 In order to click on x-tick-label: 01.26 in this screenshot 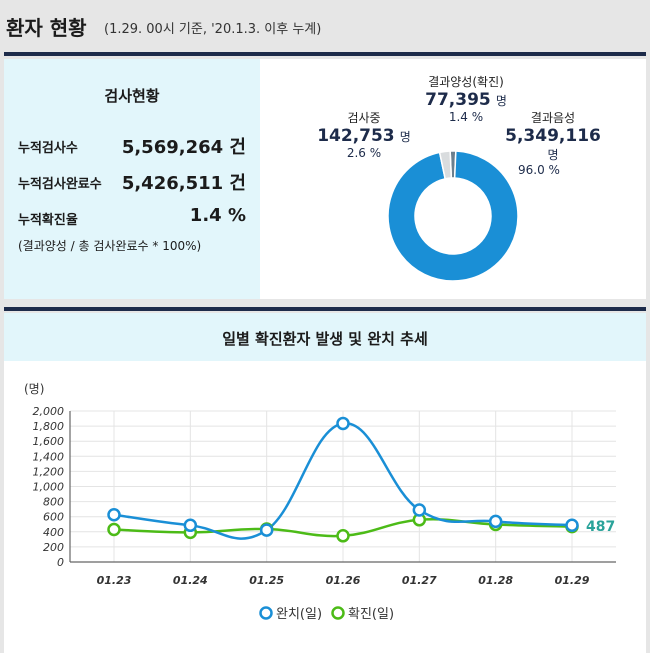, I will do `click(343, 580)`.